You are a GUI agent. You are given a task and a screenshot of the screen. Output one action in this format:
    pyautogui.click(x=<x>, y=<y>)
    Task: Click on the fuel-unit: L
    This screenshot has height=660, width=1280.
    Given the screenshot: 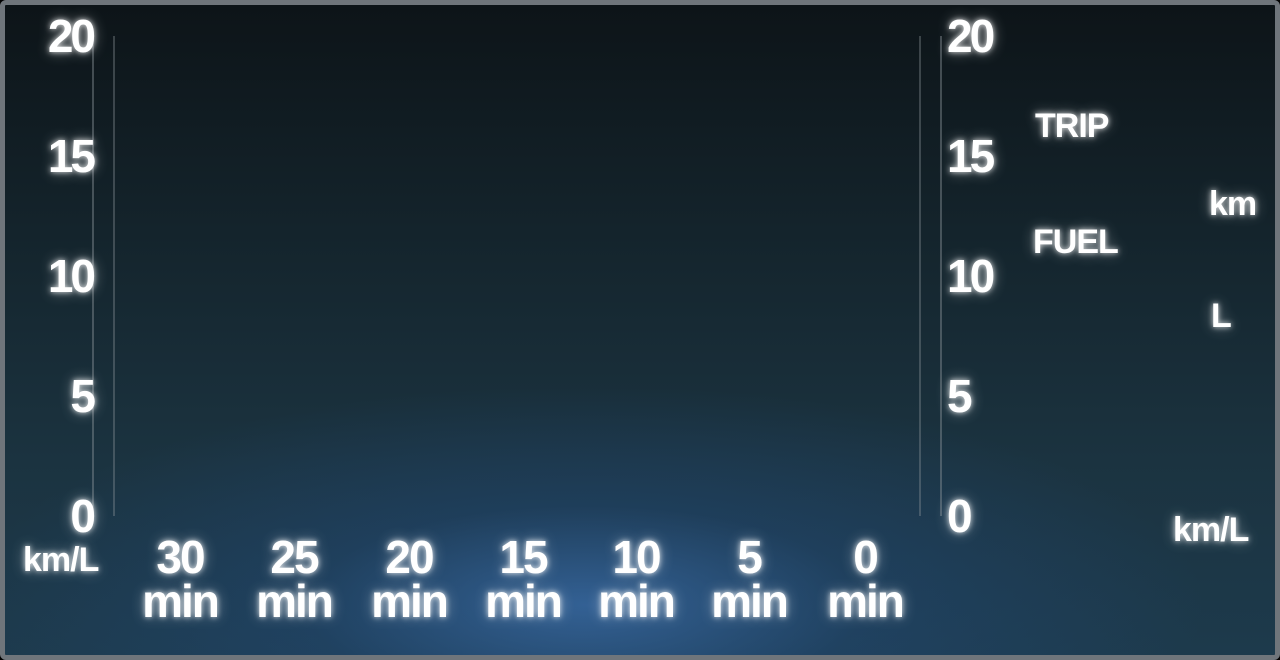 What is the action you would take?
    pyautogui.click(x=1221, y=316)
    